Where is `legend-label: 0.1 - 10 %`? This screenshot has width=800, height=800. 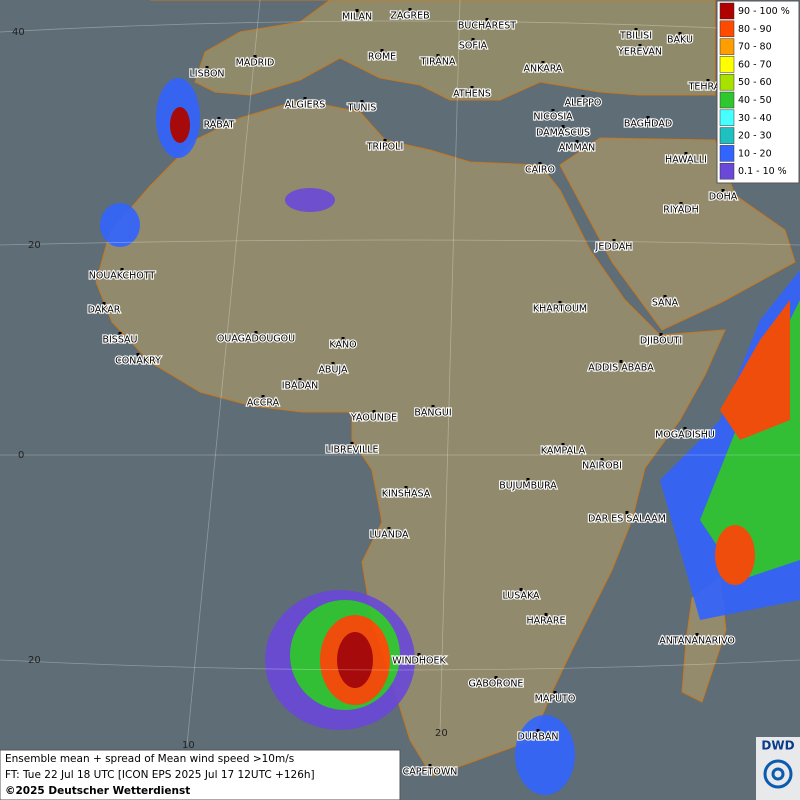
legend-label: 0.1 - 10 % is located at coordinates (762, 171).